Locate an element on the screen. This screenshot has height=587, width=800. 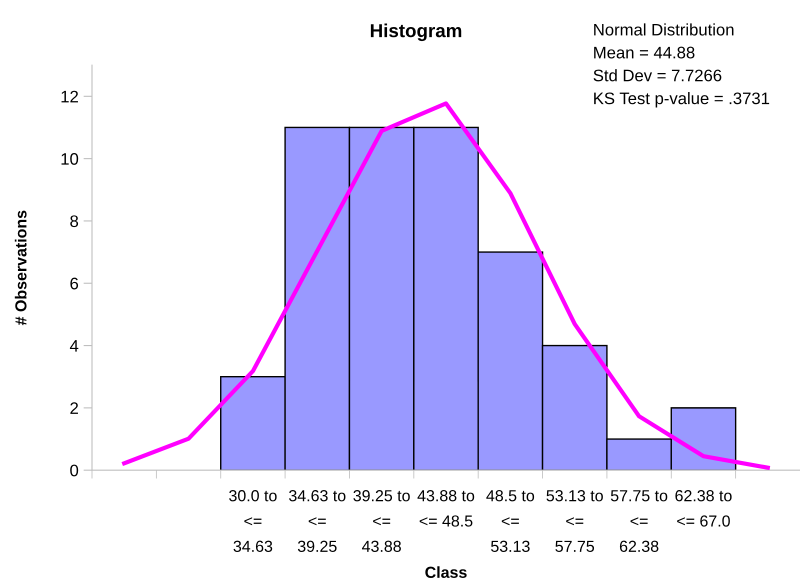
annotation: Std Dev = 7.7266 is located at coordinates (658, 75).